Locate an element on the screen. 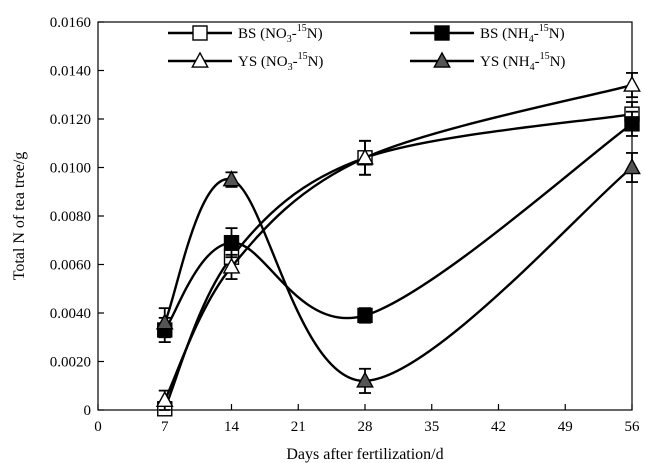 This screenshot has width=645, height=463. legend-item-2: BS (NH4-15N) is located at coordinates (487, 34).